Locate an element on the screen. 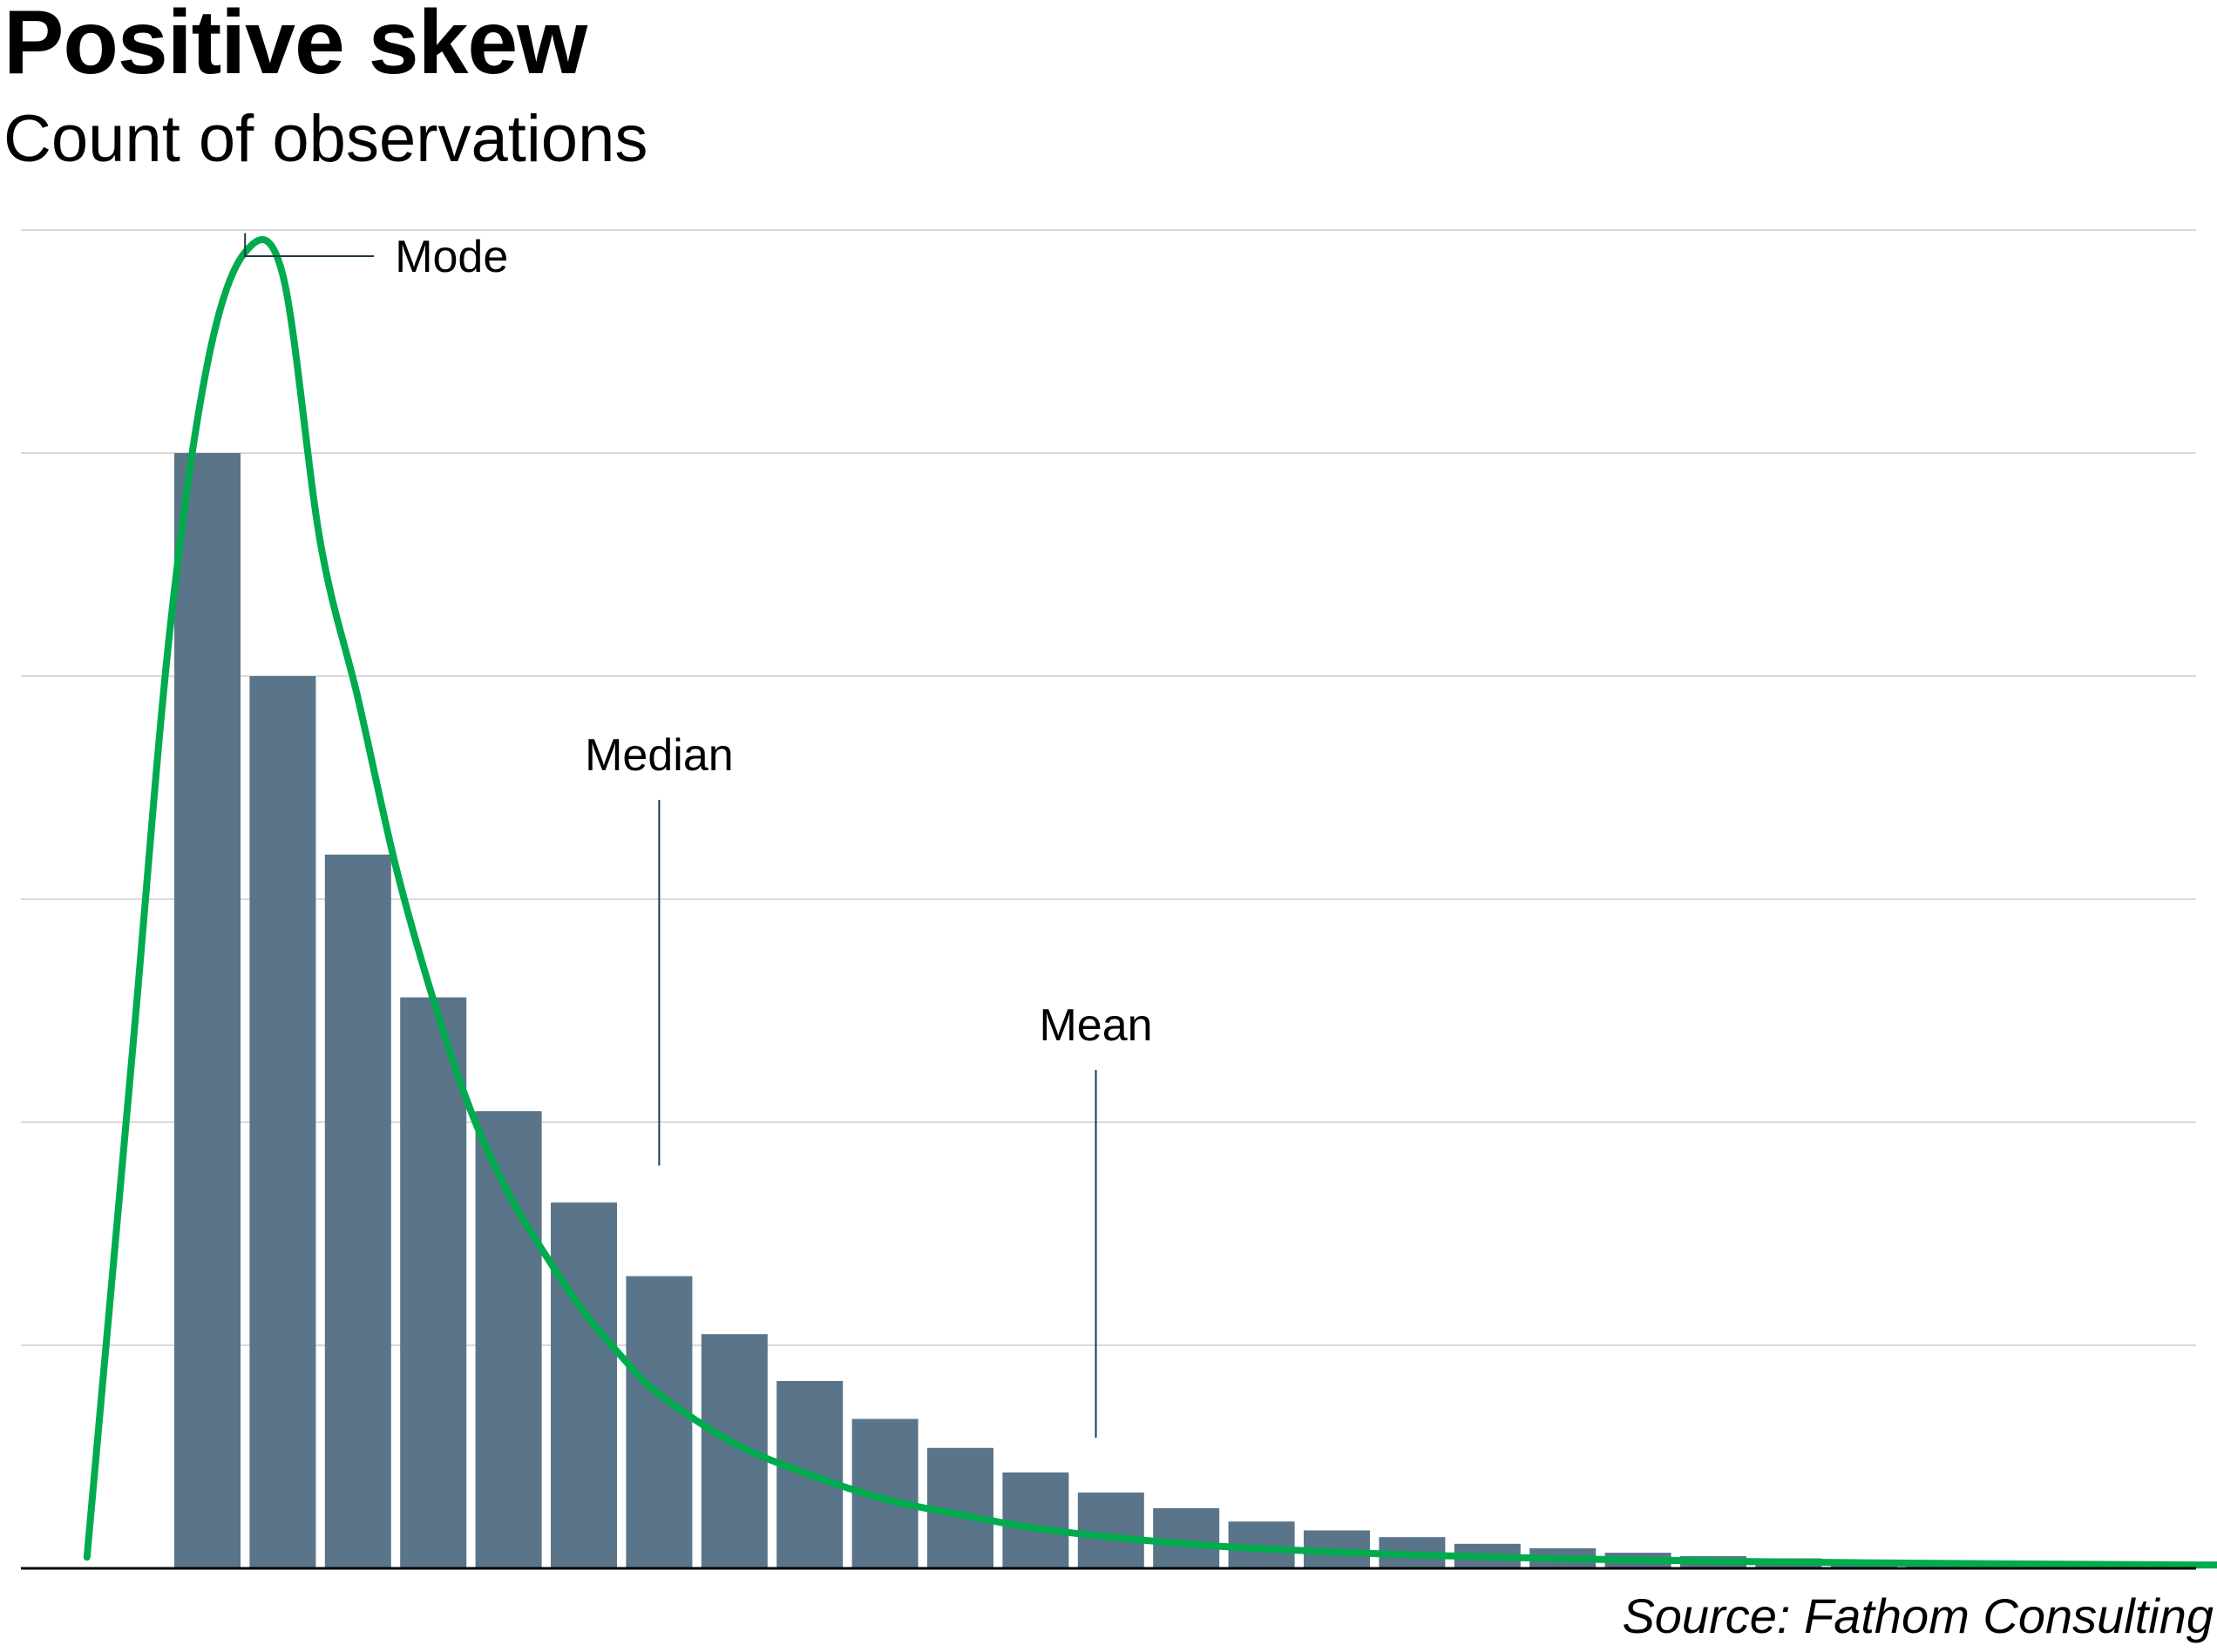 The width and height of the screenshot is (2217, 1652). mean-label: Mean is located at coordinates (1095, 1025).